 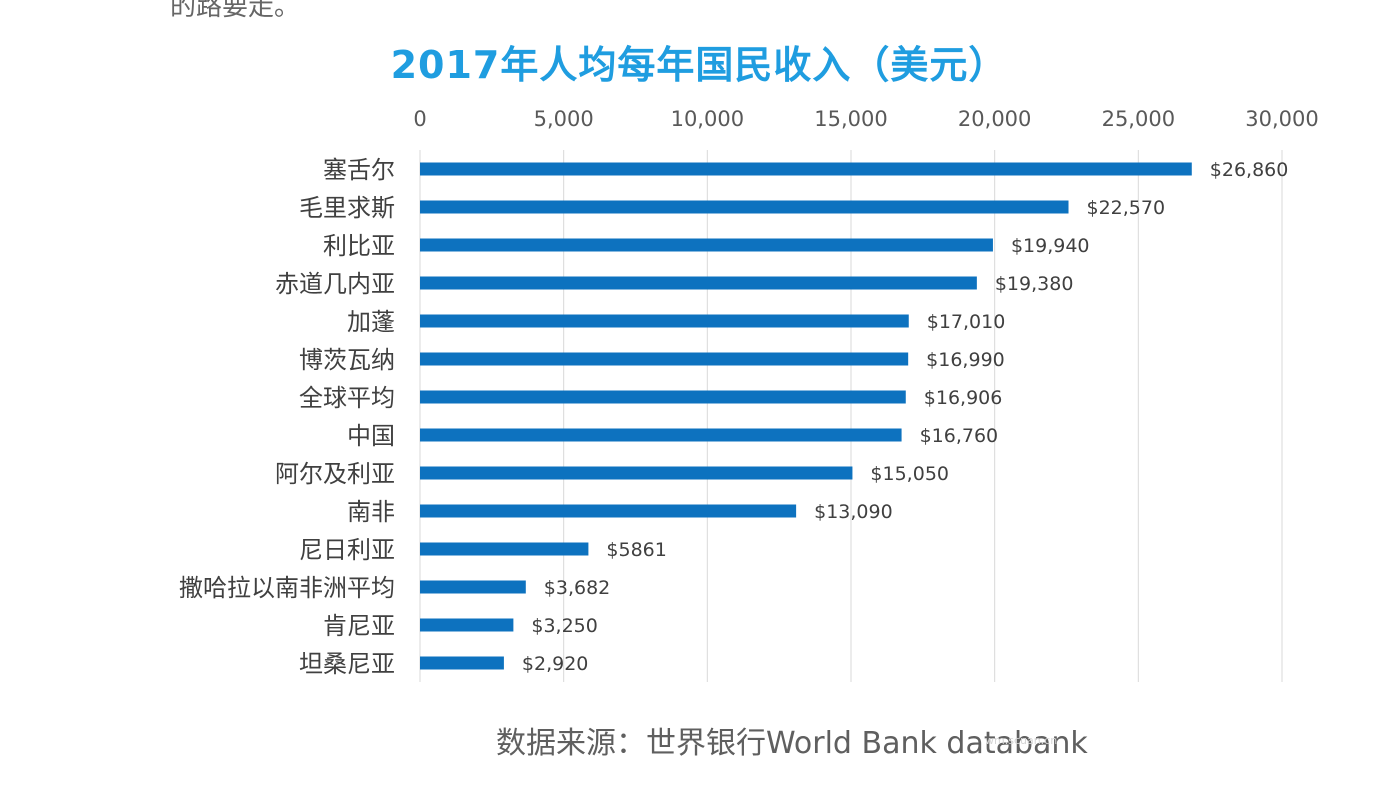 What do you see at coordinates (347, 398) in the screenshot?
I see `category-label: 全球平均` at bounding box center [347, 398].